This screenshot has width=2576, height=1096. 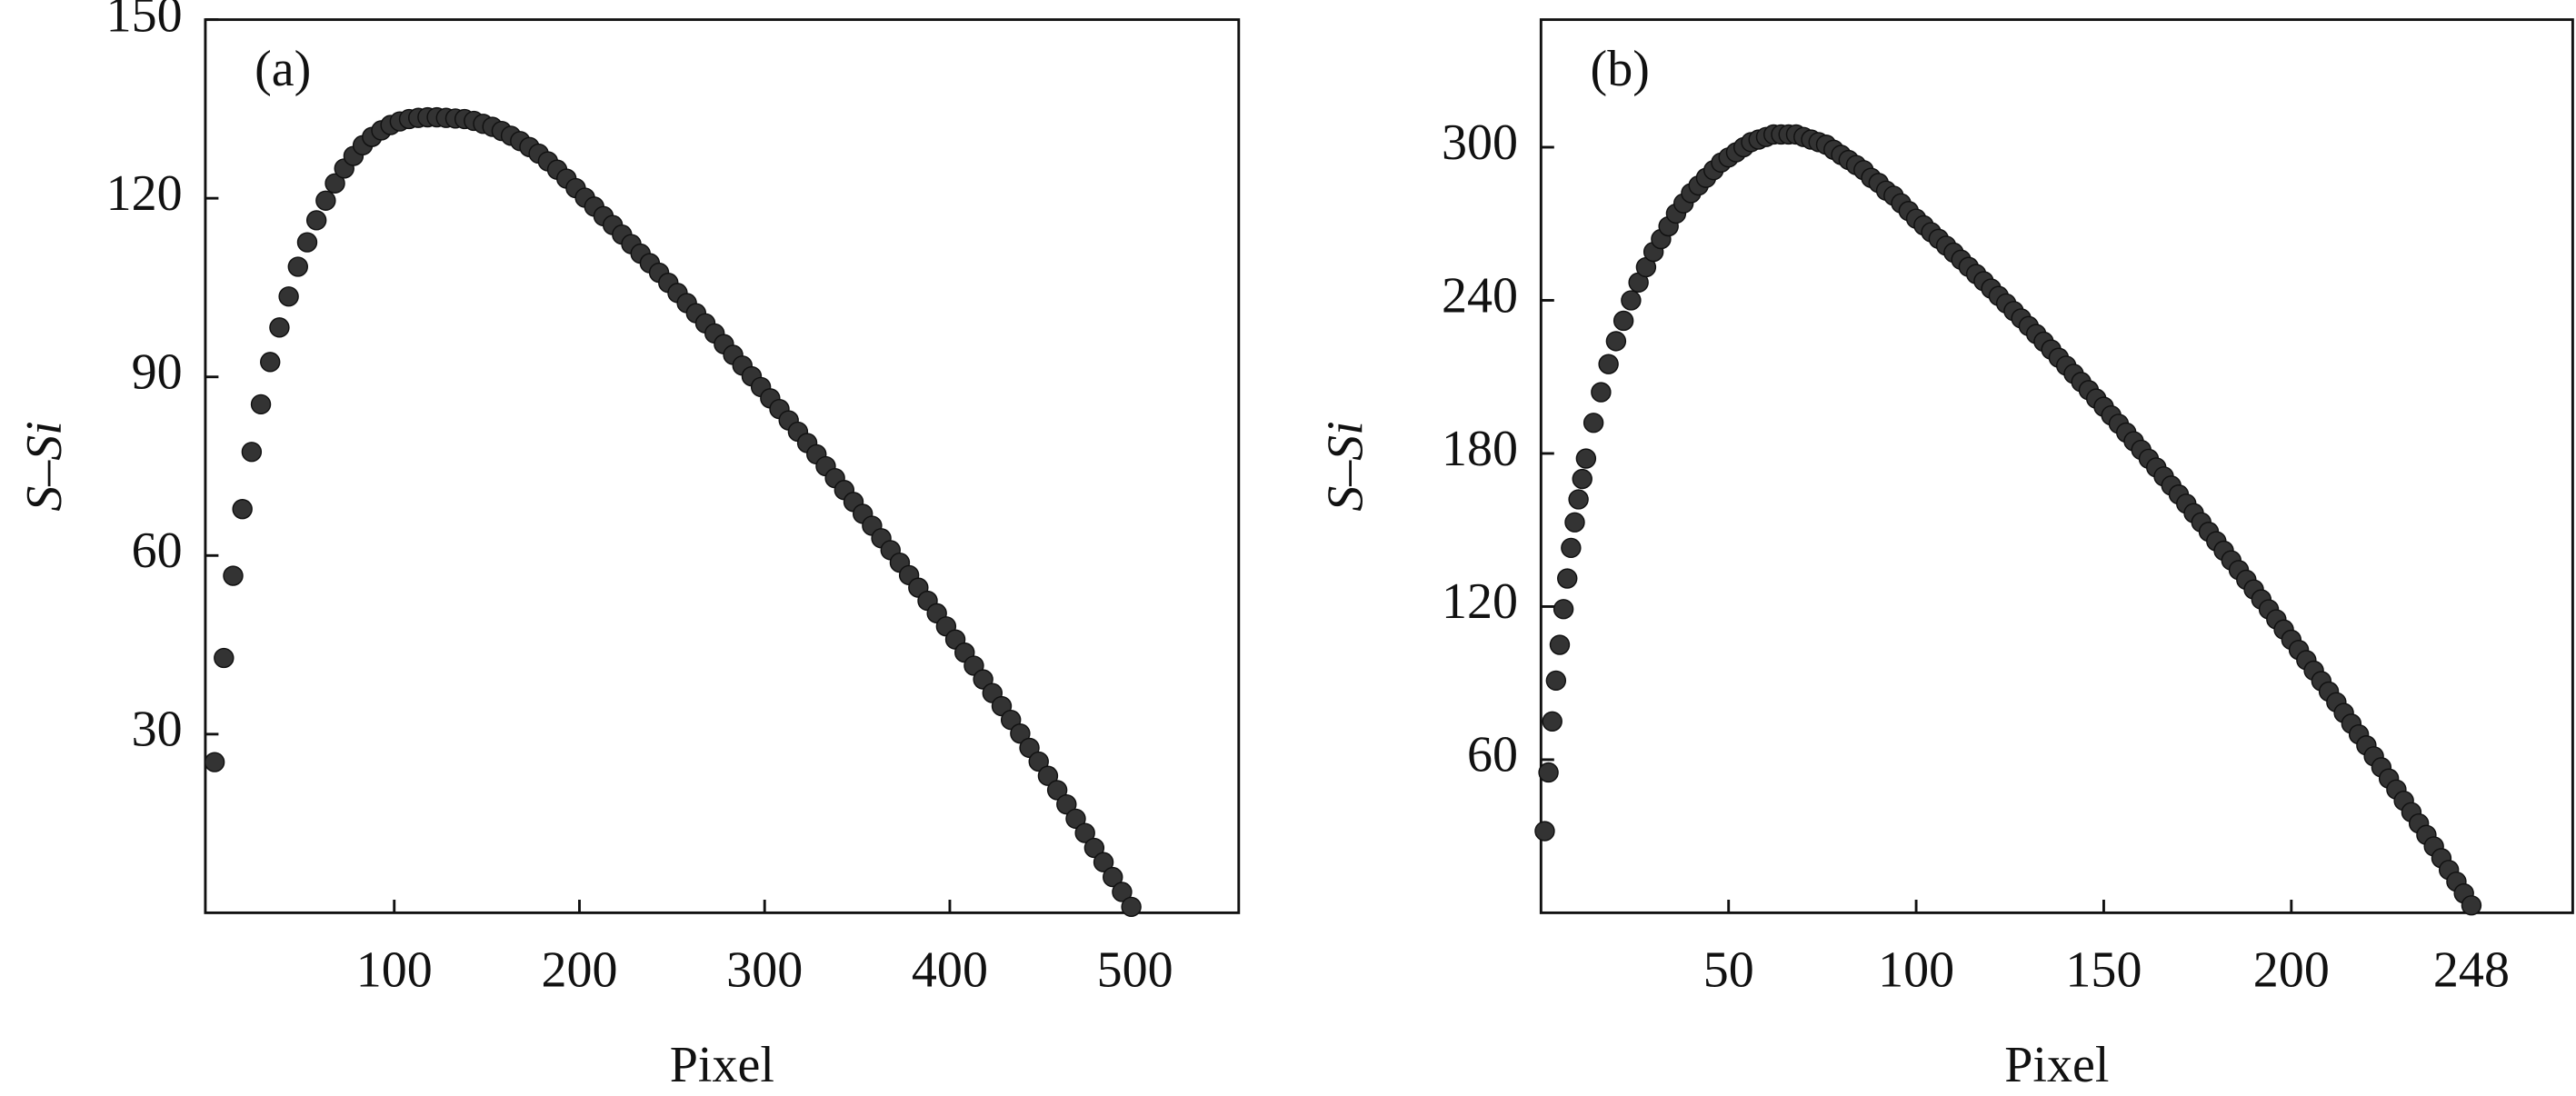 I want to click on y-tick-label: 300, so click(x=1480, y=143).